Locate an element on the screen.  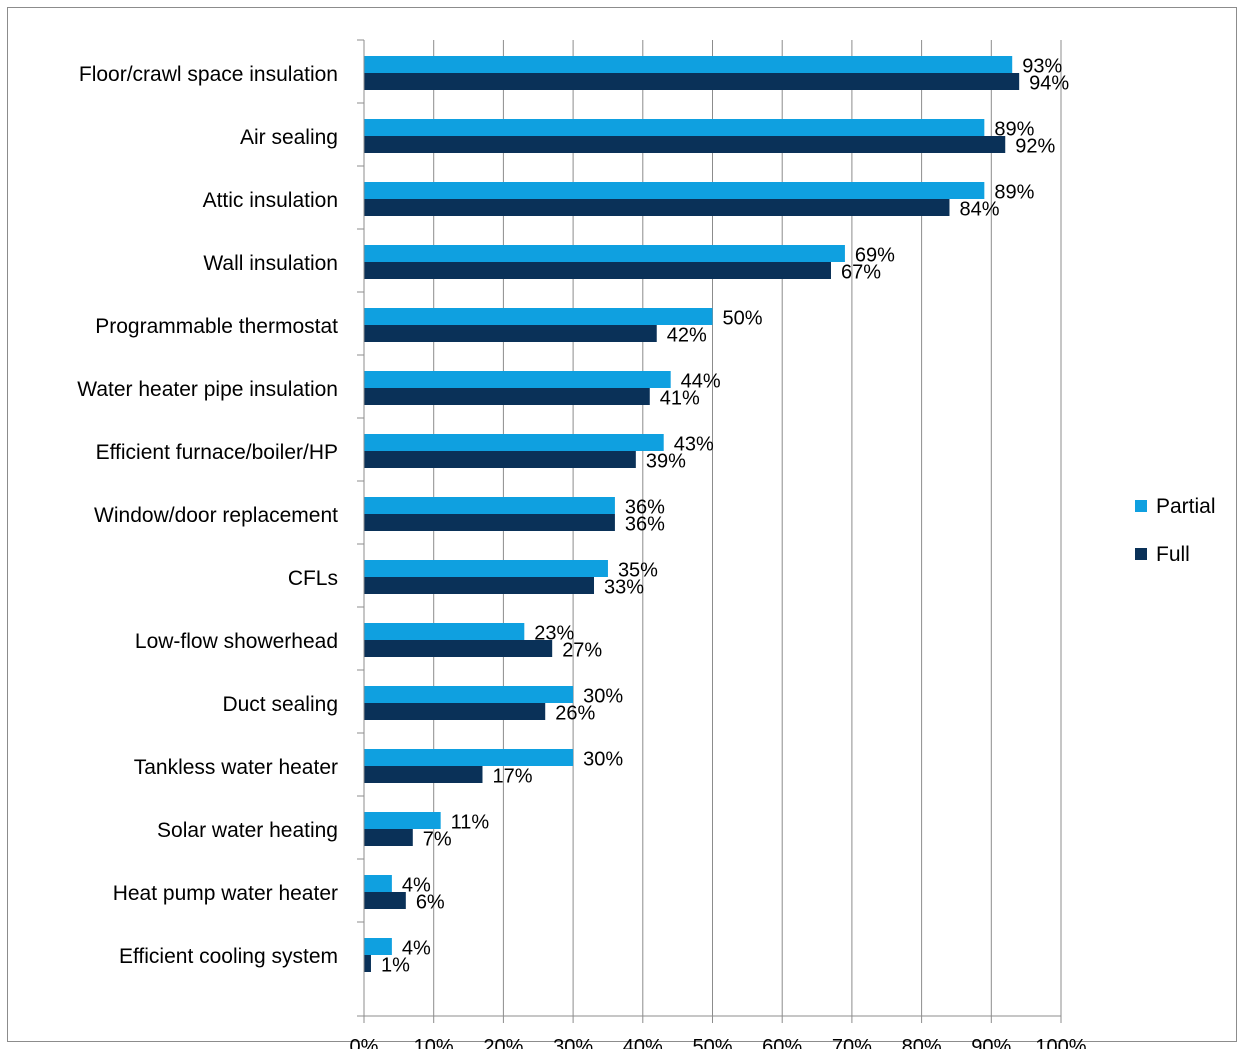
category-label: Heat pump water heater is located at coordinates (225, 893).